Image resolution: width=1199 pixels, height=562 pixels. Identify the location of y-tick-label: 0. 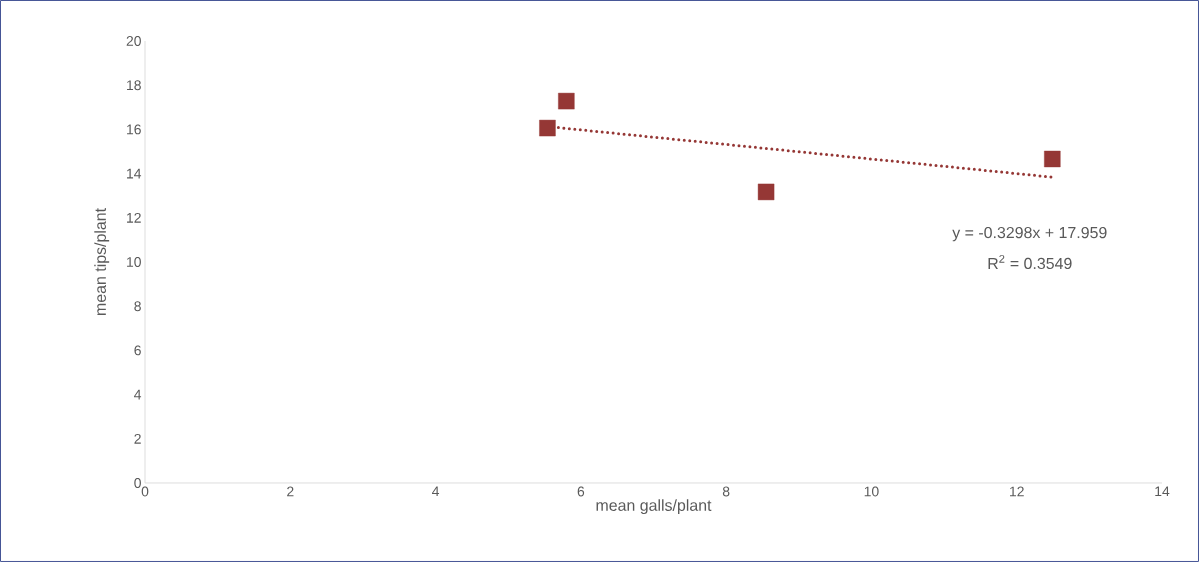
(137, 483).